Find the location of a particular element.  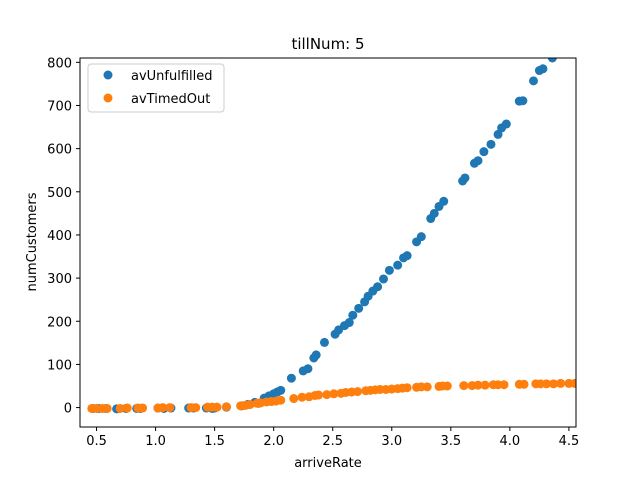

x-tick-label: 2.0 is located at coordinates (273, 441).